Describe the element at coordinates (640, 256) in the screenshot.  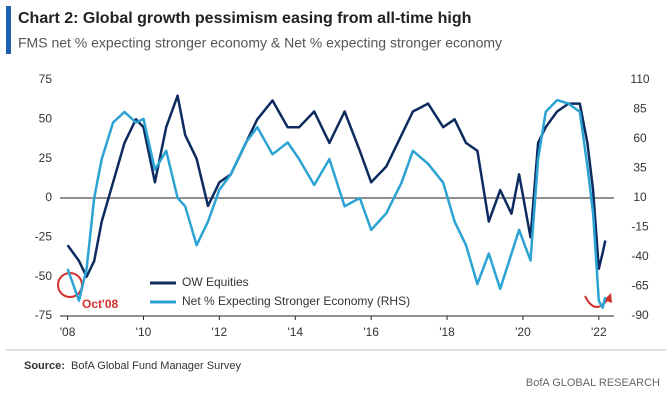
I see `y2-tick-label: -40` at that location.